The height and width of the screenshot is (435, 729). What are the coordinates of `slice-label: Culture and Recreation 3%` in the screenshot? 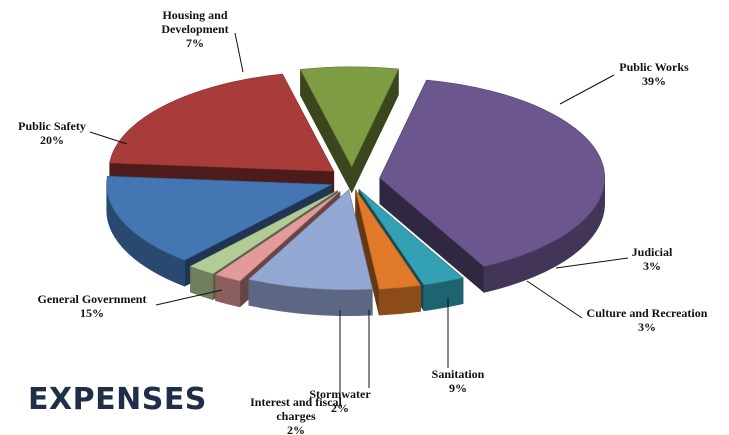 It's located at (647, 320).